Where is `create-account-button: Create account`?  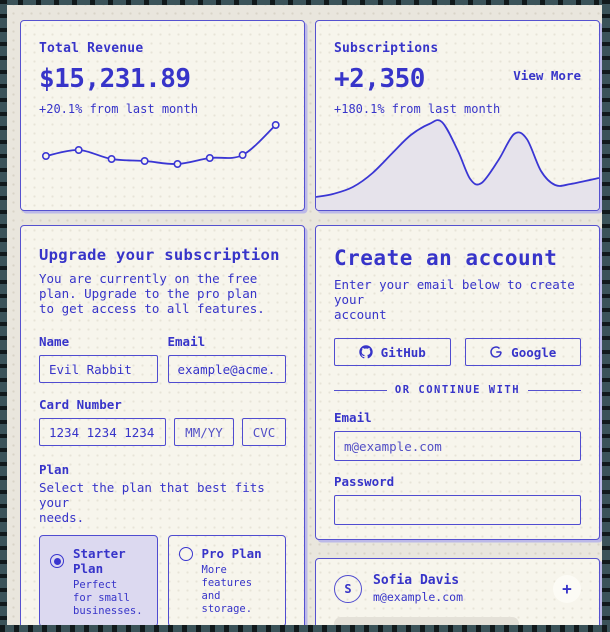
create-account-button: Create account is located at coordinates (457, 539).